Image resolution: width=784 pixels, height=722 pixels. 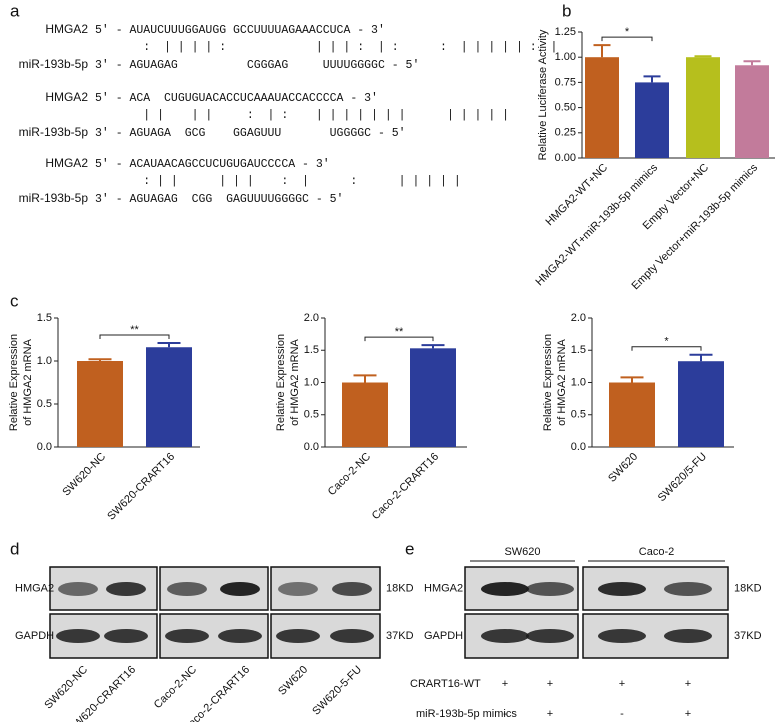 I want to click on panel-letter: c, so click(x=14, y=300).